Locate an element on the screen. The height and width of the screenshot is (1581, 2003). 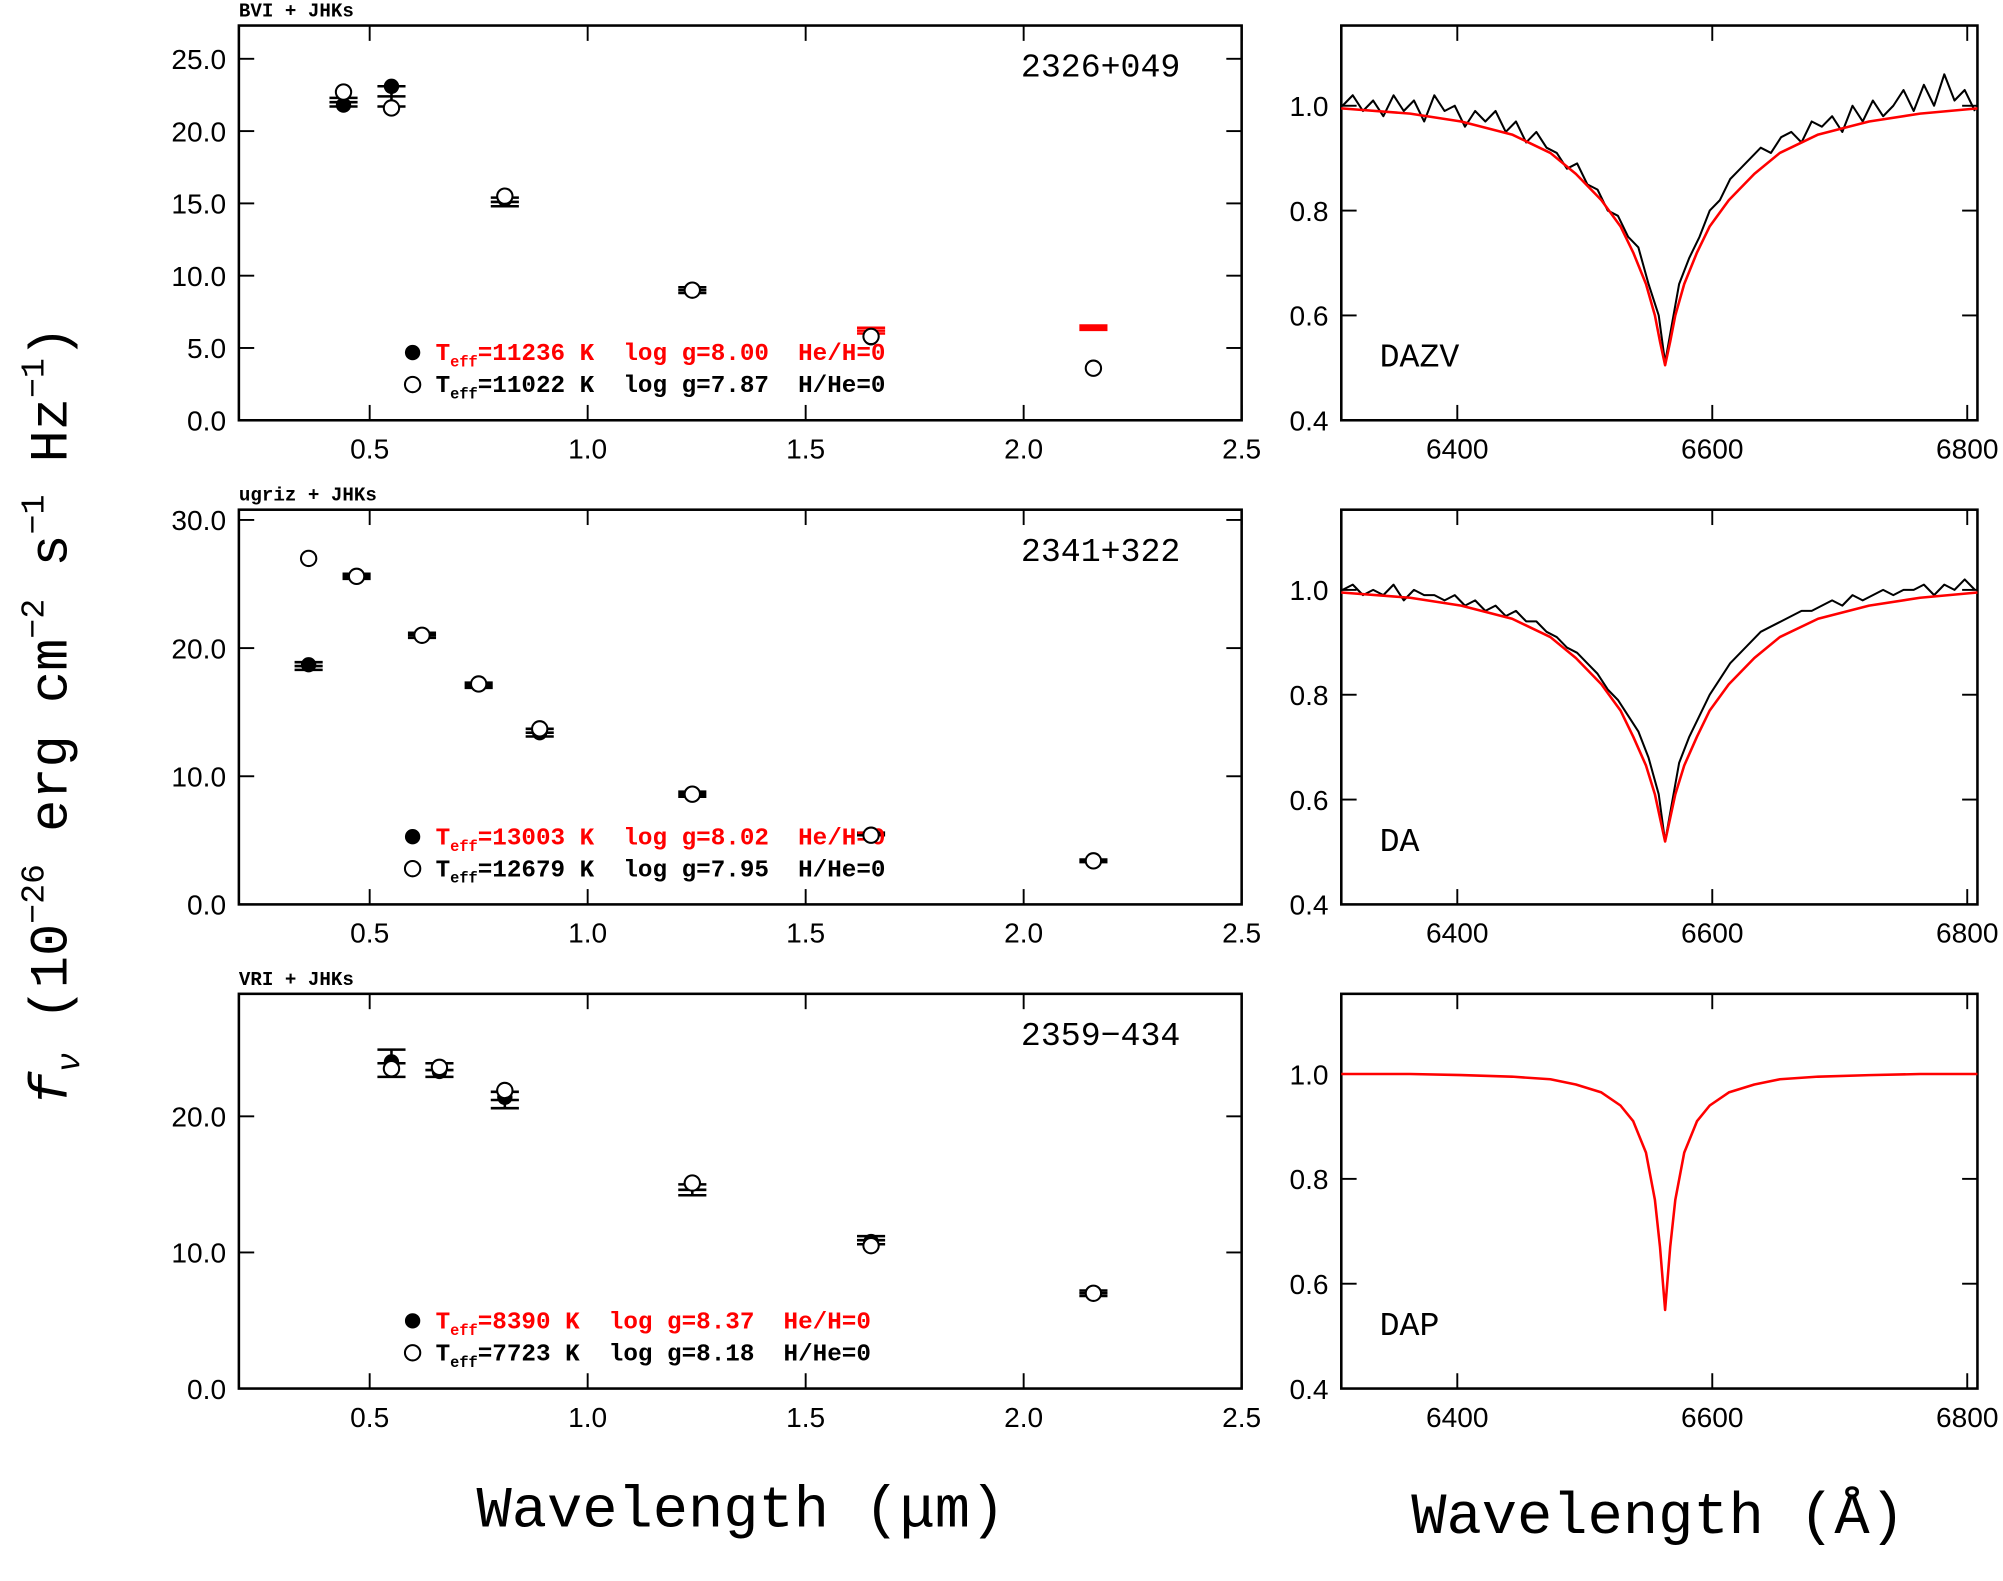
panel-annotation: 2326+049 is located at coordinates (1100, 68).